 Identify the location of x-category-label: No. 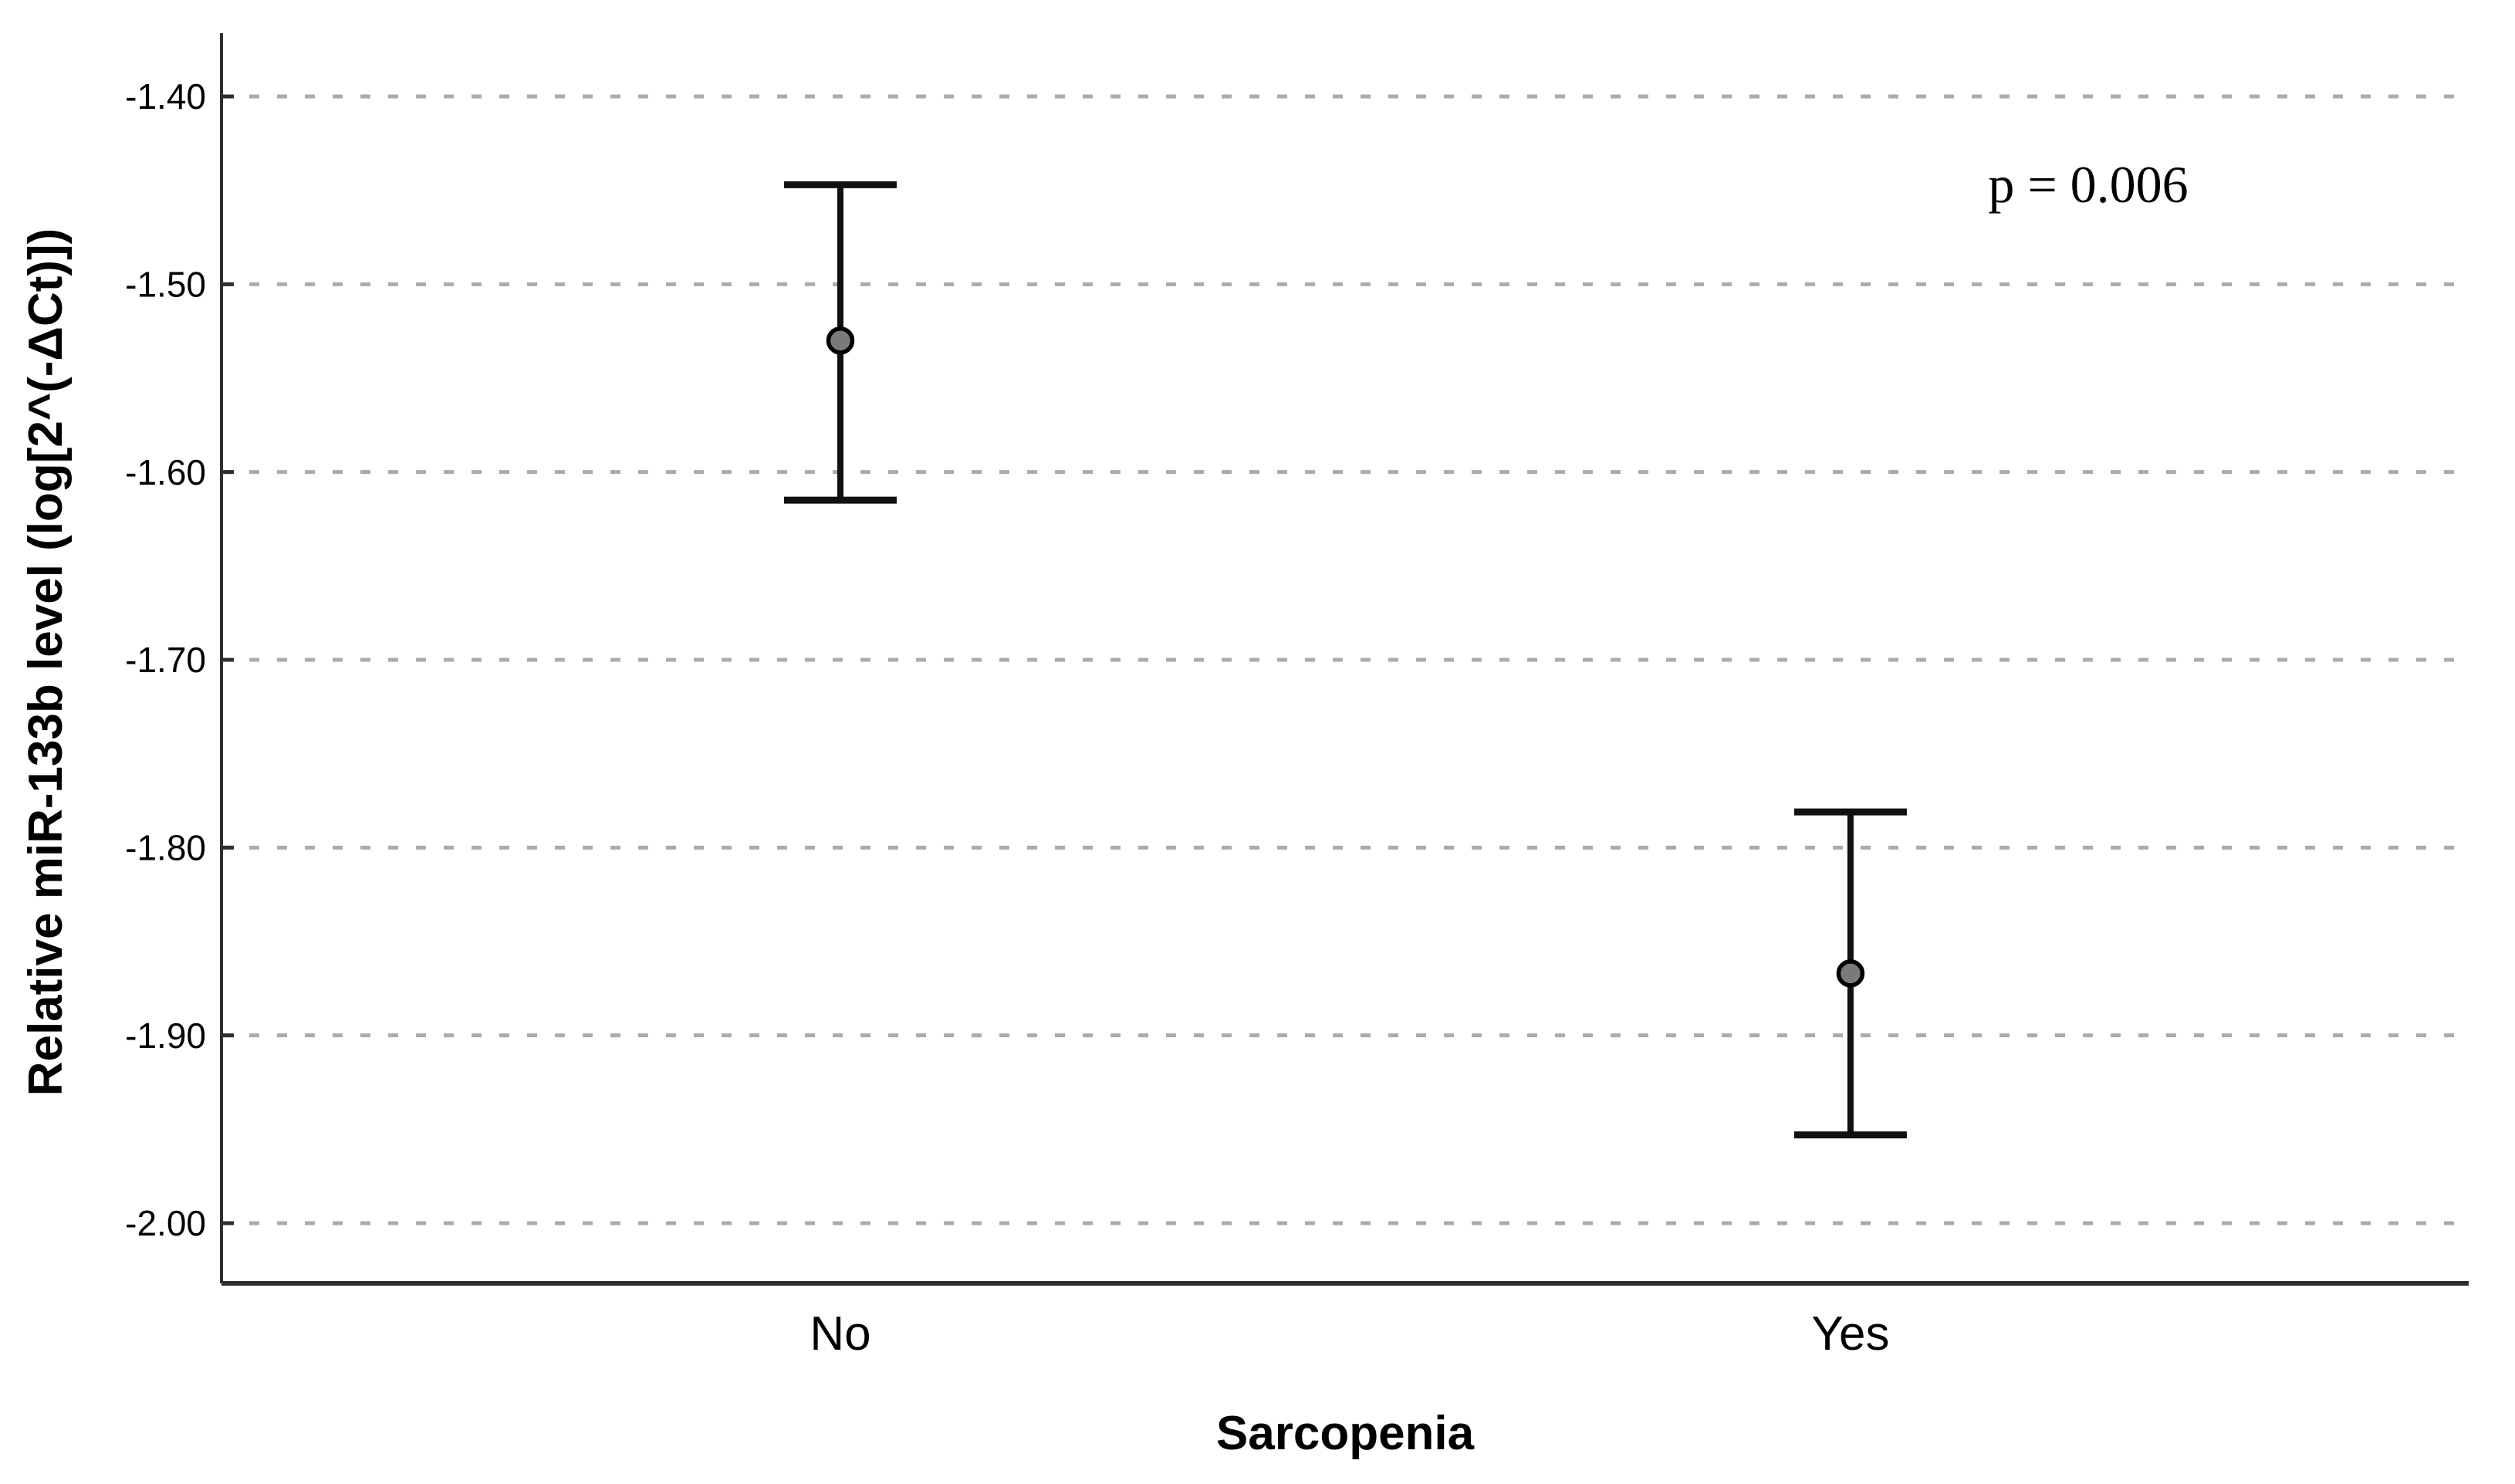
(840, 1334).